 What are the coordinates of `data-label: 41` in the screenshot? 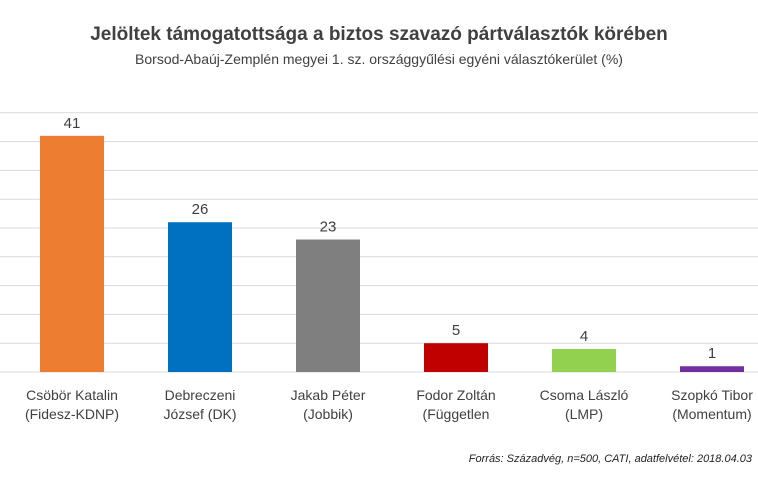 It's located at (72, 123).